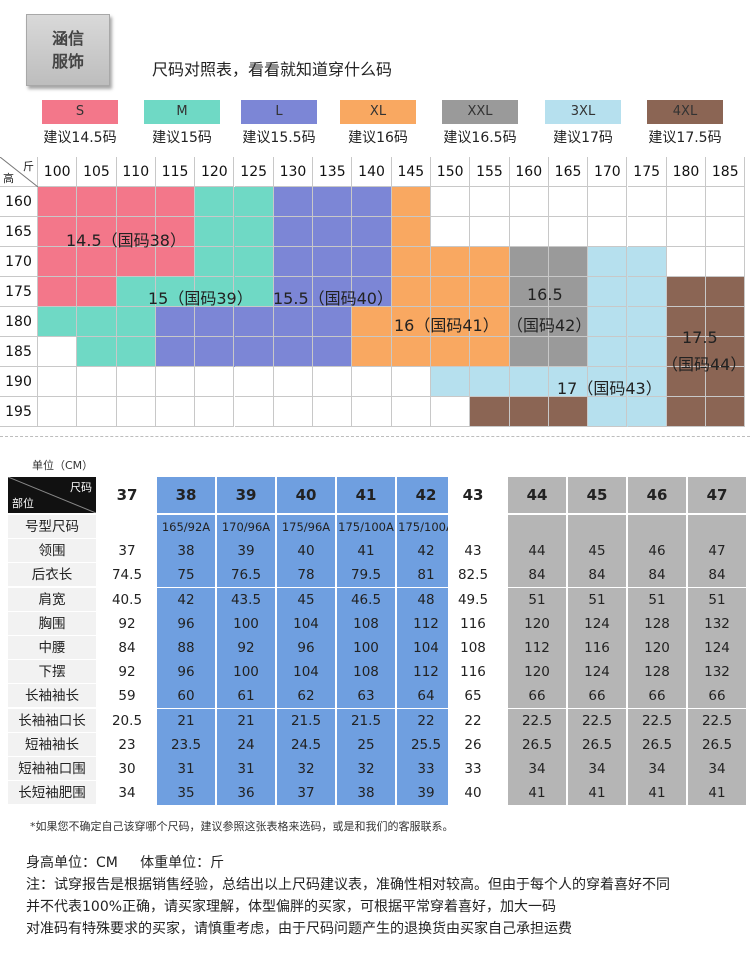 The width and height of the screenshot is (750, 962). I want to click on height-axis-label: 高, so click(8, 178).